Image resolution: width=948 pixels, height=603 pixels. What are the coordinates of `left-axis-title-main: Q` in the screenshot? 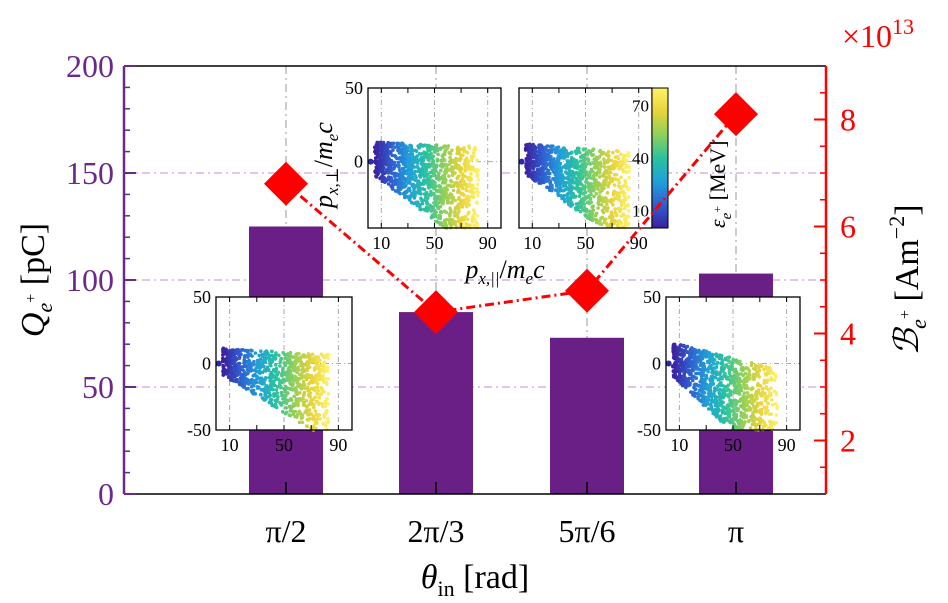 It's located at (33, 325).